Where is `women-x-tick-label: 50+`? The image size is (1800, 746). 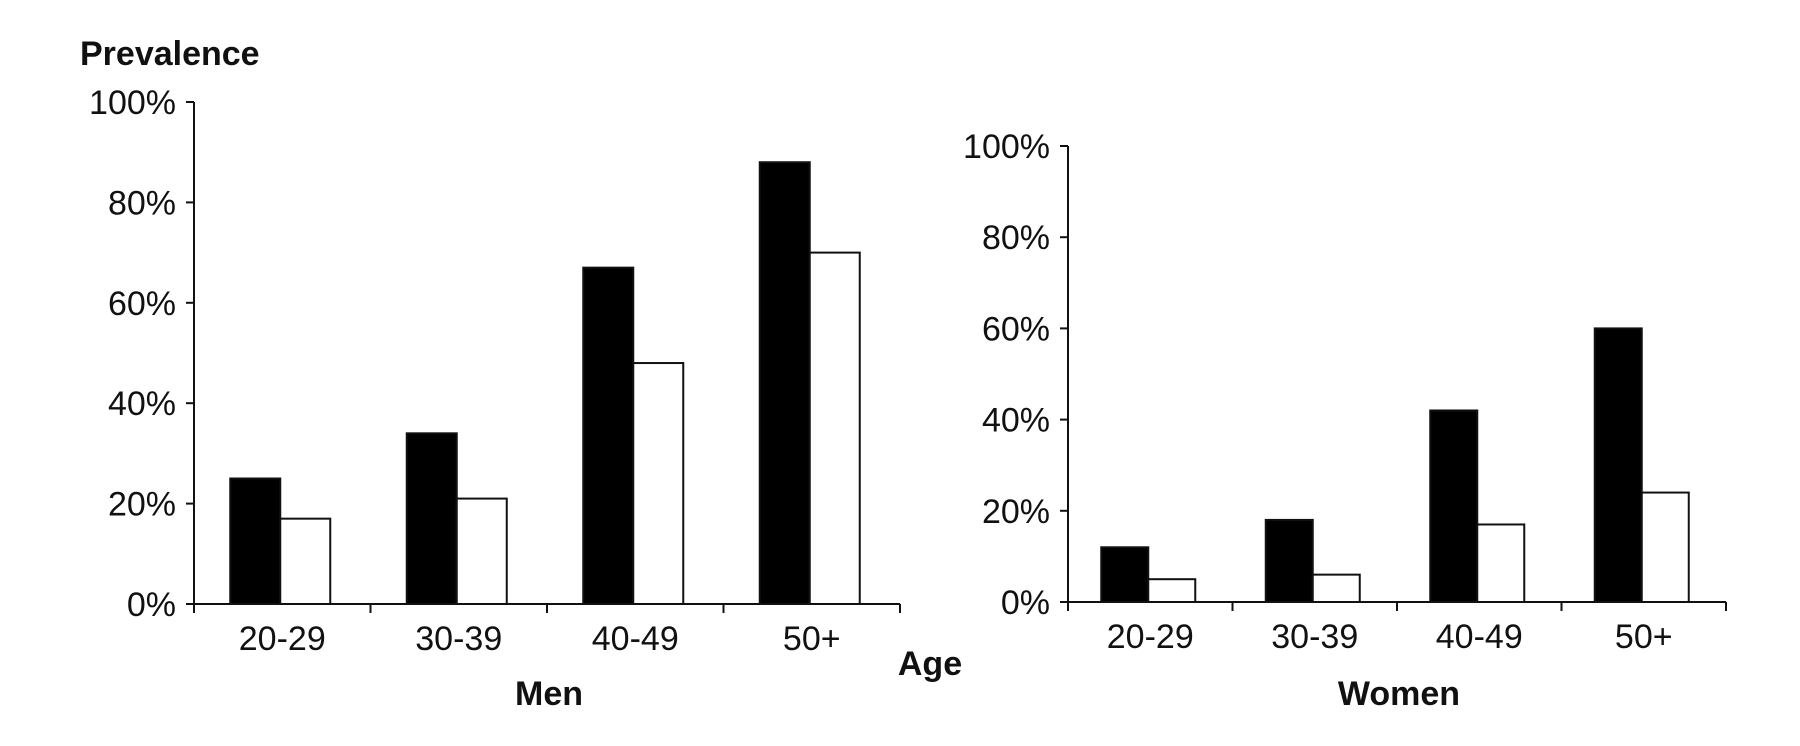
women-x-tick-label: 50+ is located at coordinates (1644, 637).